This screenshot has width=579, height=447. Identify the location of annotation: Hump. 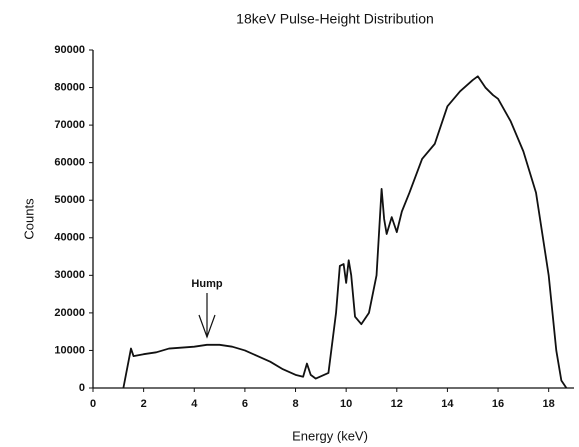
(206, 284).